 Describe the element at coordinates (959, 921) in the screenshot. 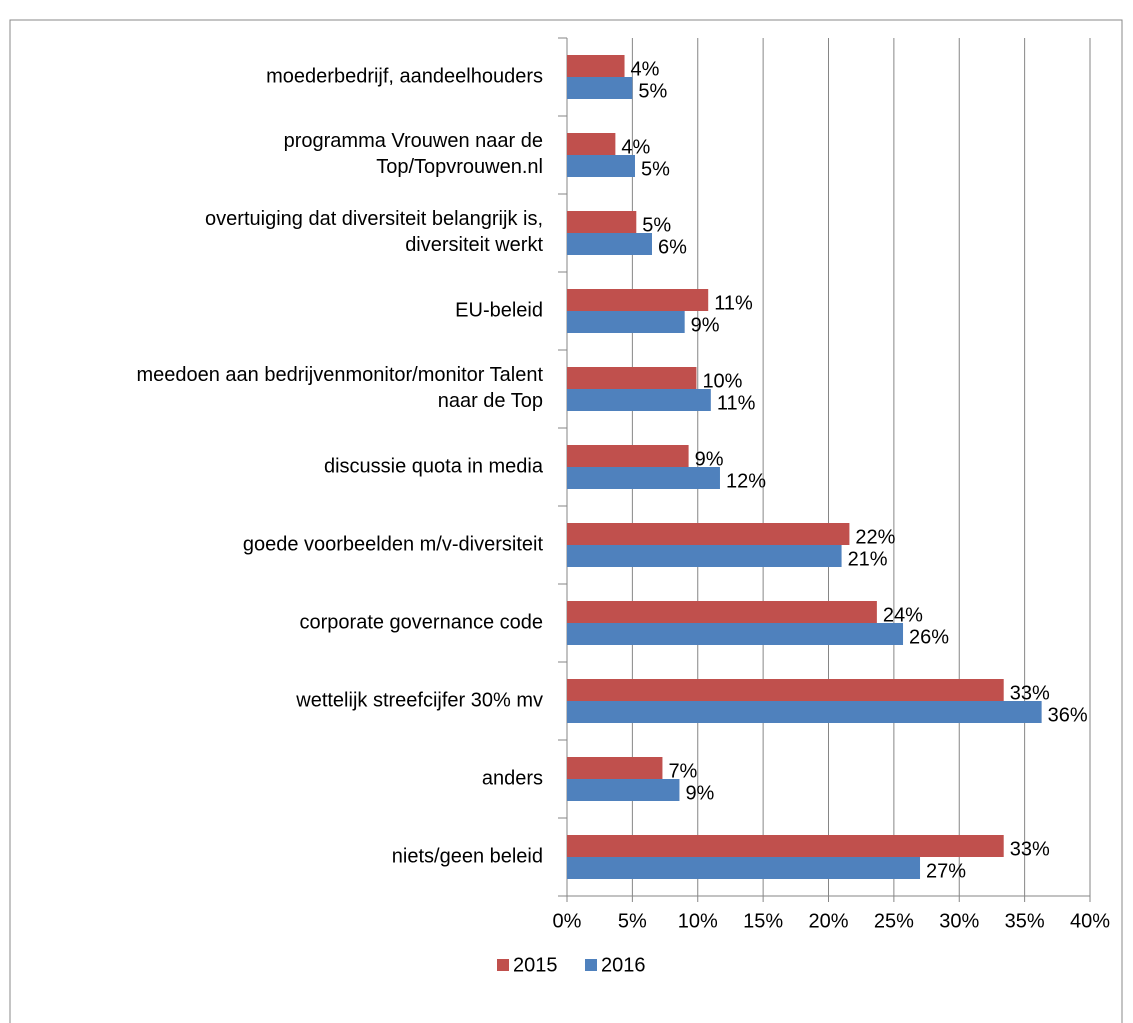

I see `x-tick-label: 30%` at that location.